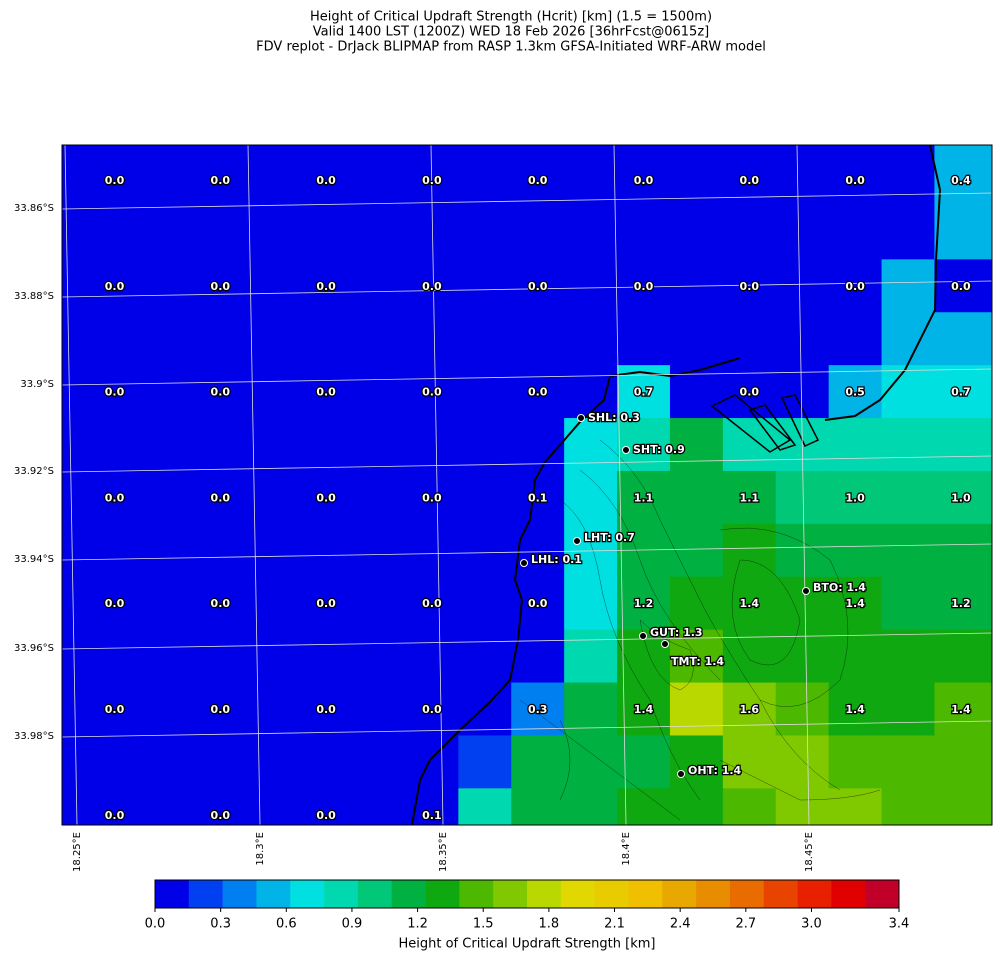 This screenshot has width=1001, height=966. What do you see at coordinates (644, 497) in the screenshot?
I see `grid-value: 1.1` at bounding box center [644, 497].